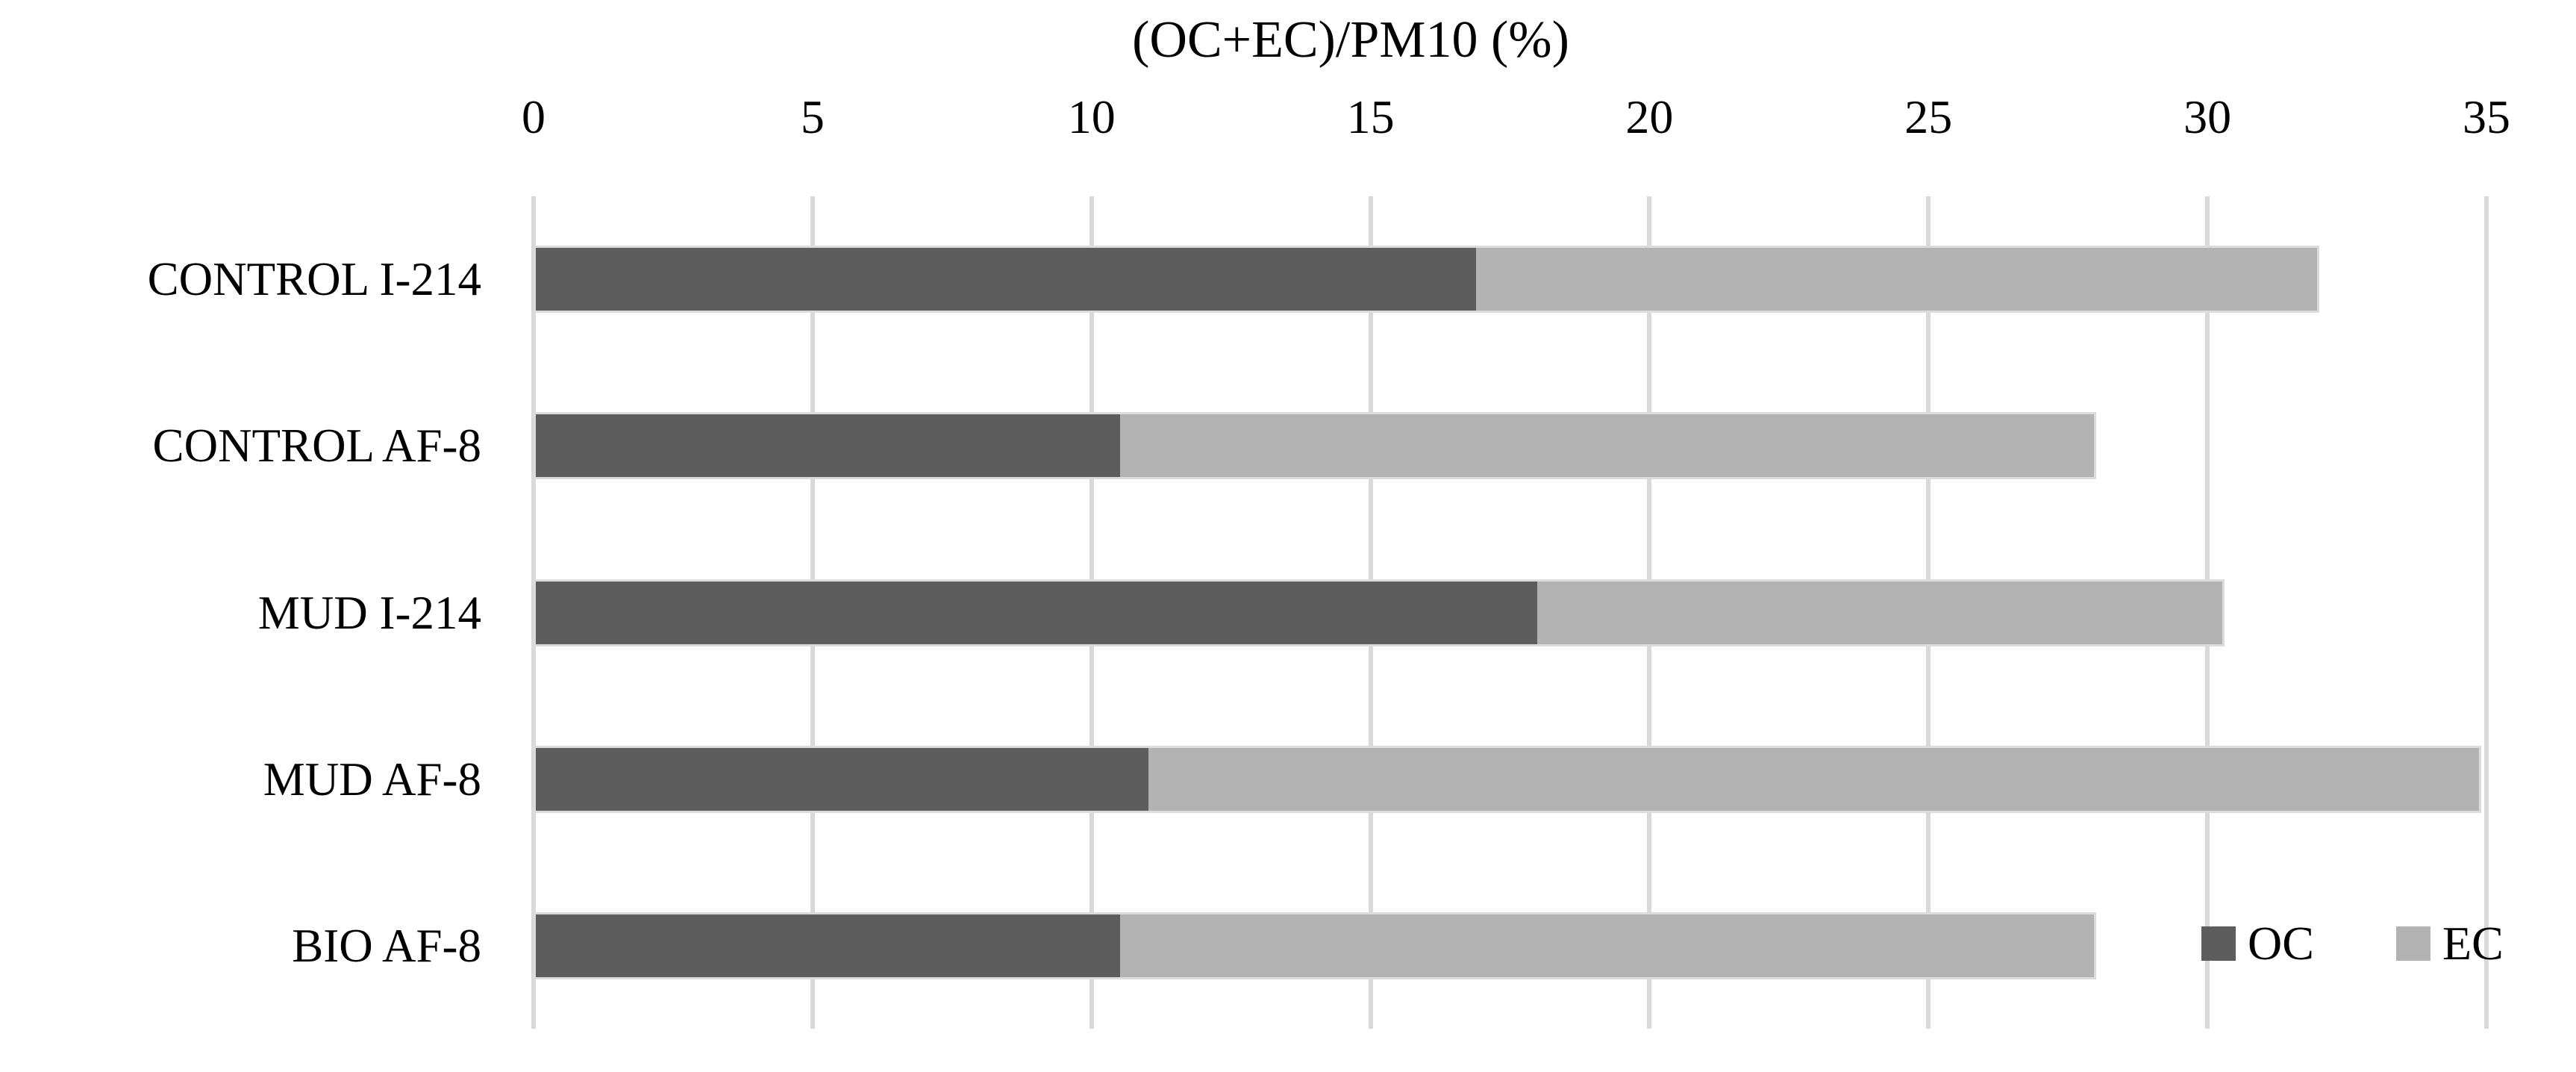  What do you see at coordinates (812, 116) in the screenshot?
I see `x-axis-tick-label: 5` at bounding box center [812, 116].